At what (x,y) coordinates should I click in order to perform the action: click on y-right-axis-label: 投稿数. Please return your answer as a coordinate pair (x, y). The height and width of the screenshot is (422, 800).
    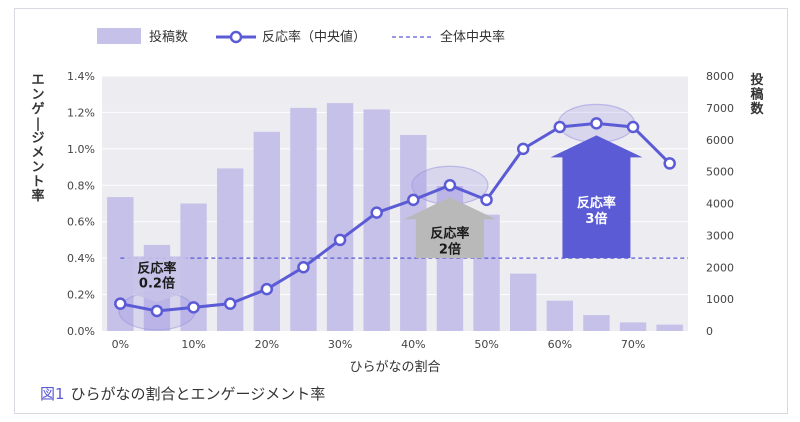
    Looking at the image, I should click on (757, 94).